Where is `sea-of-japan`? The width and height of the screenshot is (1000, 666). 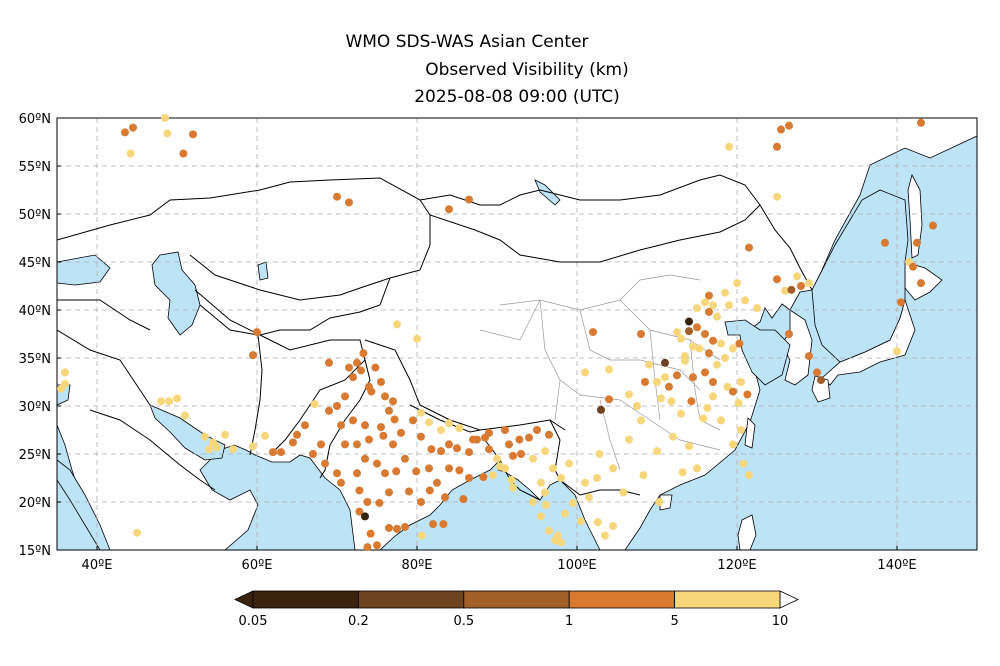
sea-of-japan is located at coordinates (860, 276).